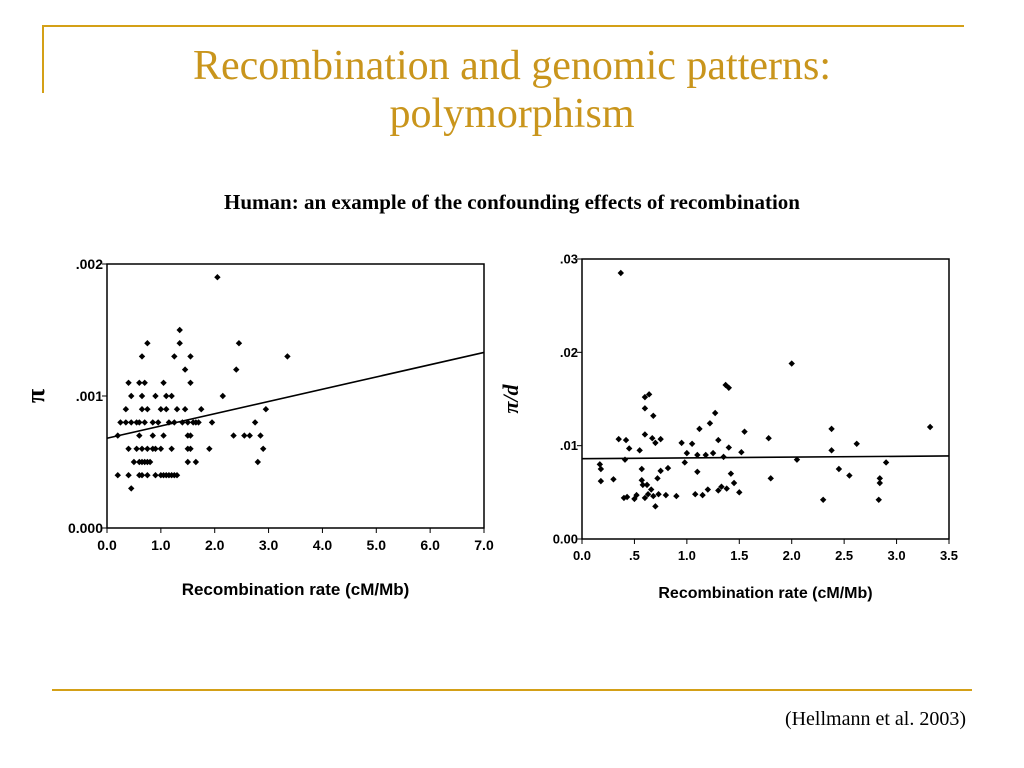 The height and width of the screenshot is (768, 1024). Describe the element at coordinates (430, 545) in the screenshot. I see `x-tick-label: 6.0` at that location.